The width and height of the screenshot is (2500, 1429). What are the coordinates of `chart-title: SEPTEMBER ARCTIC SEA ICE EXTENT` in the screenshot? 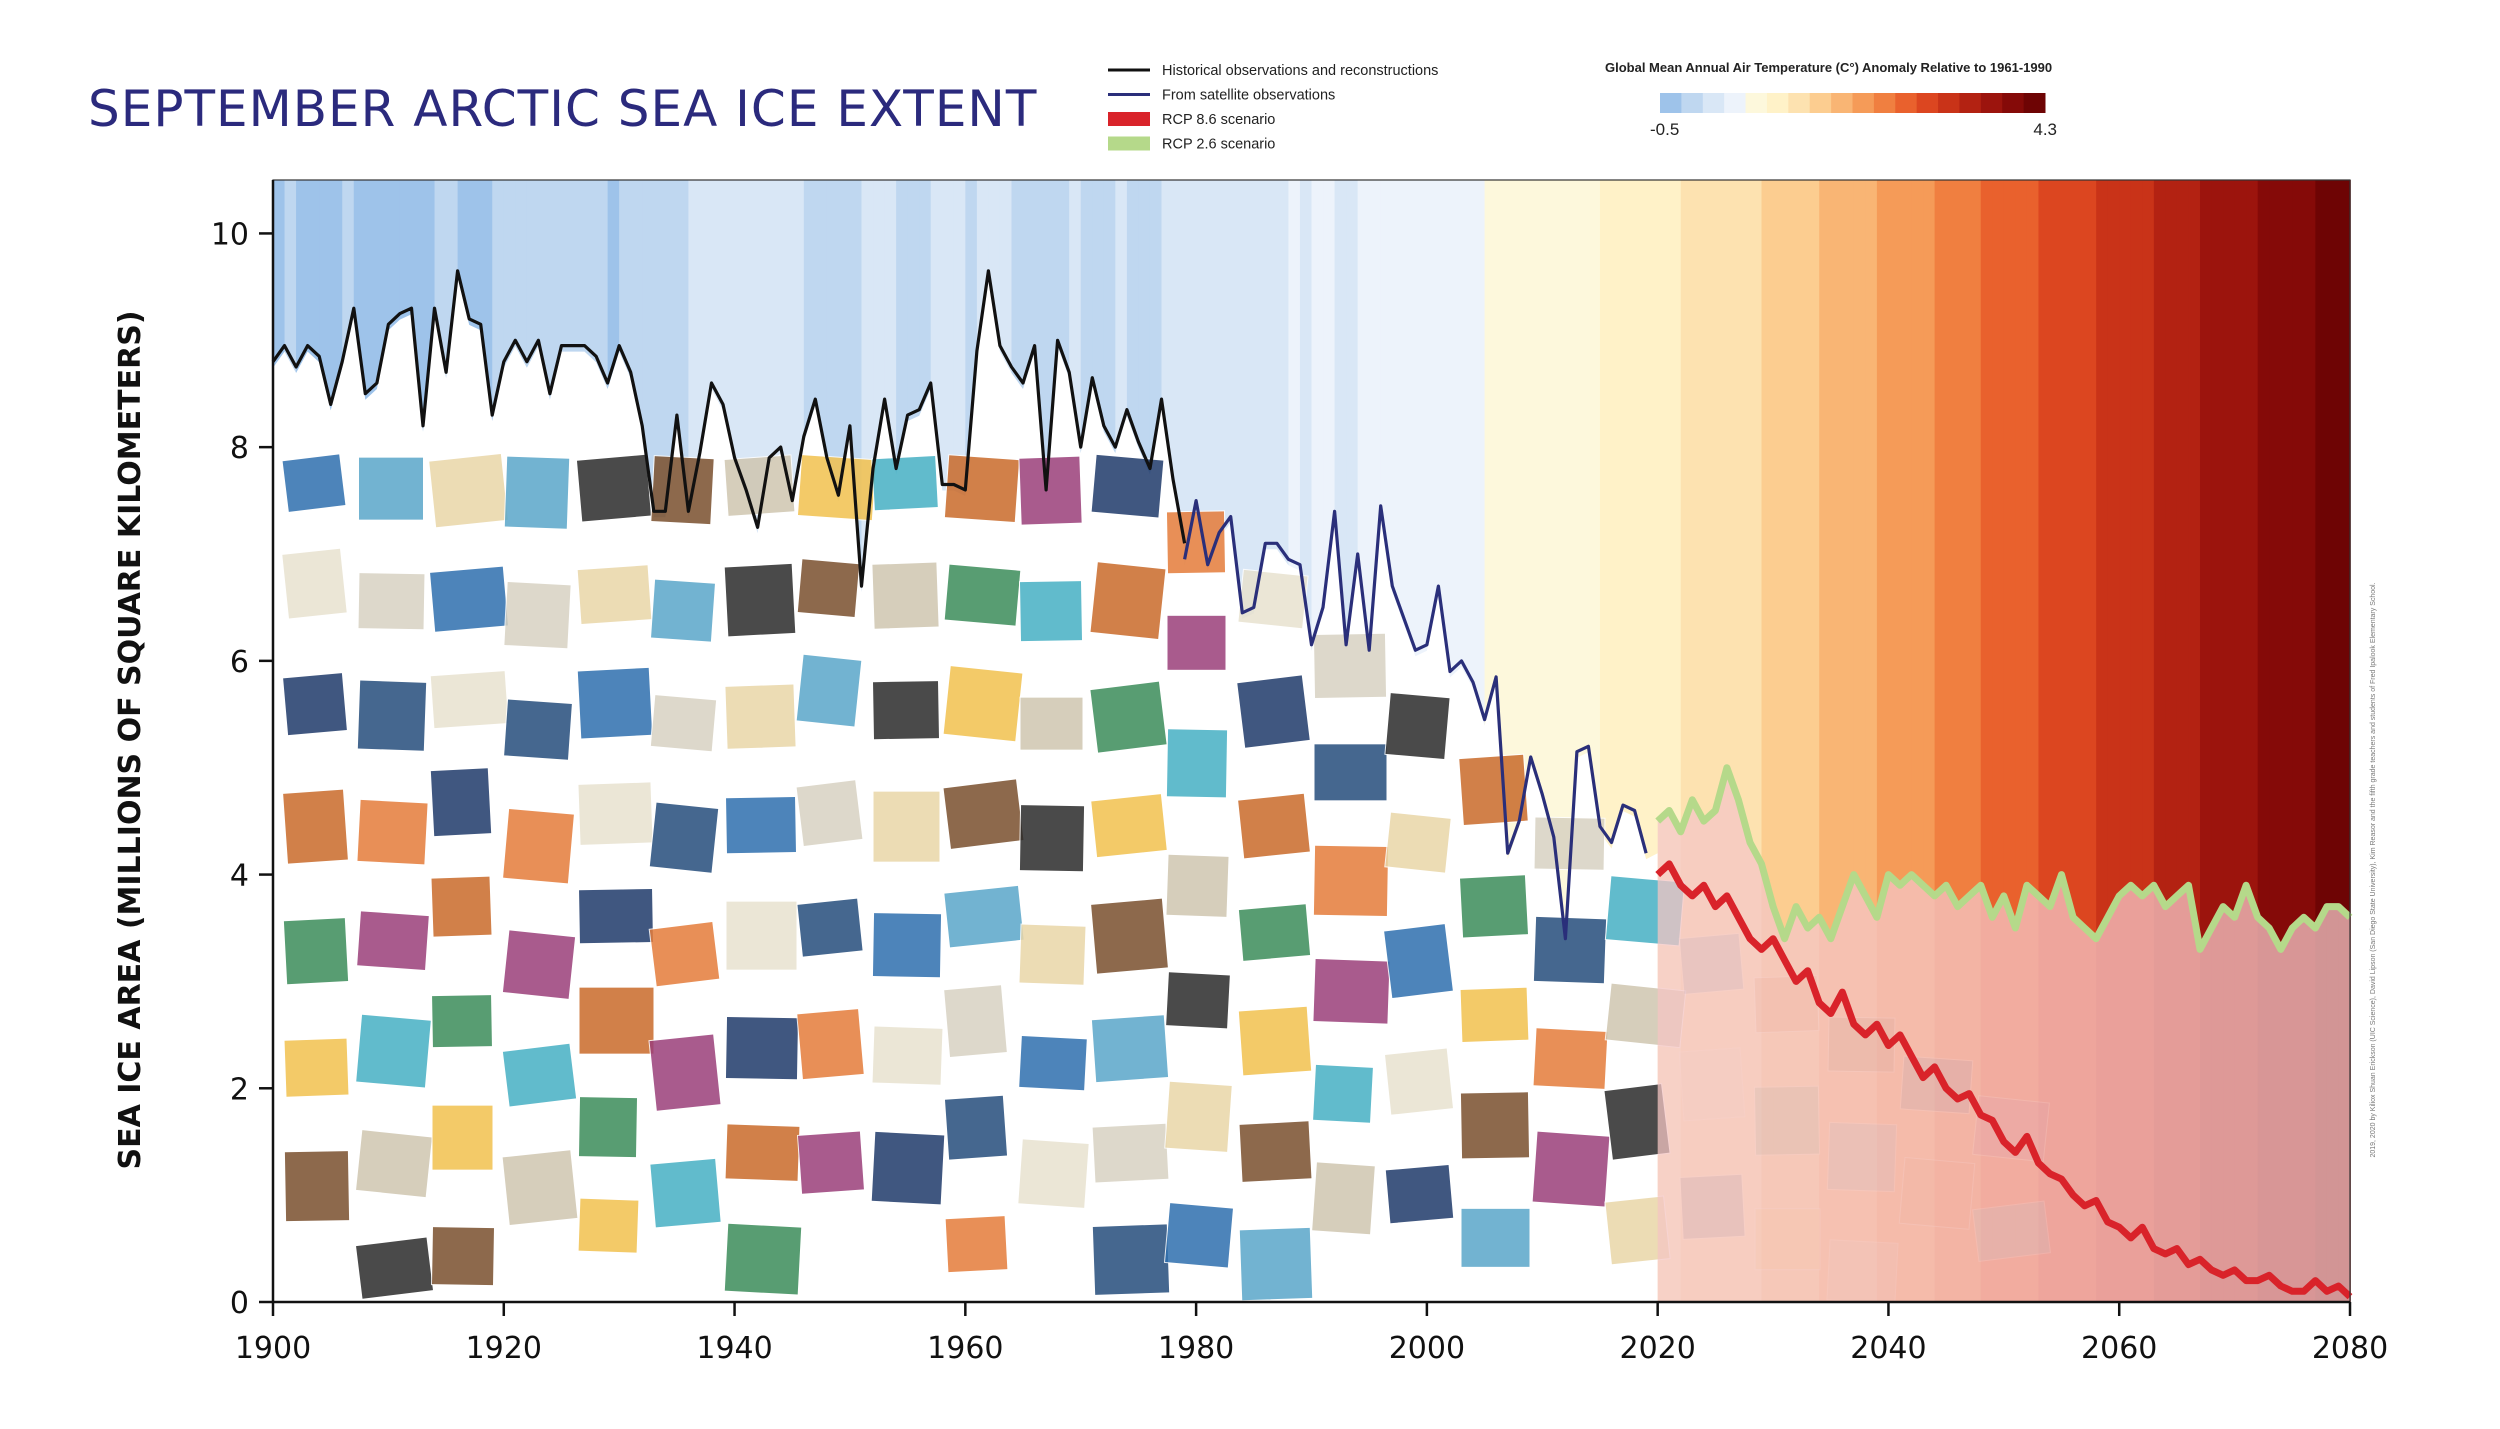 It's located at (563, 109).